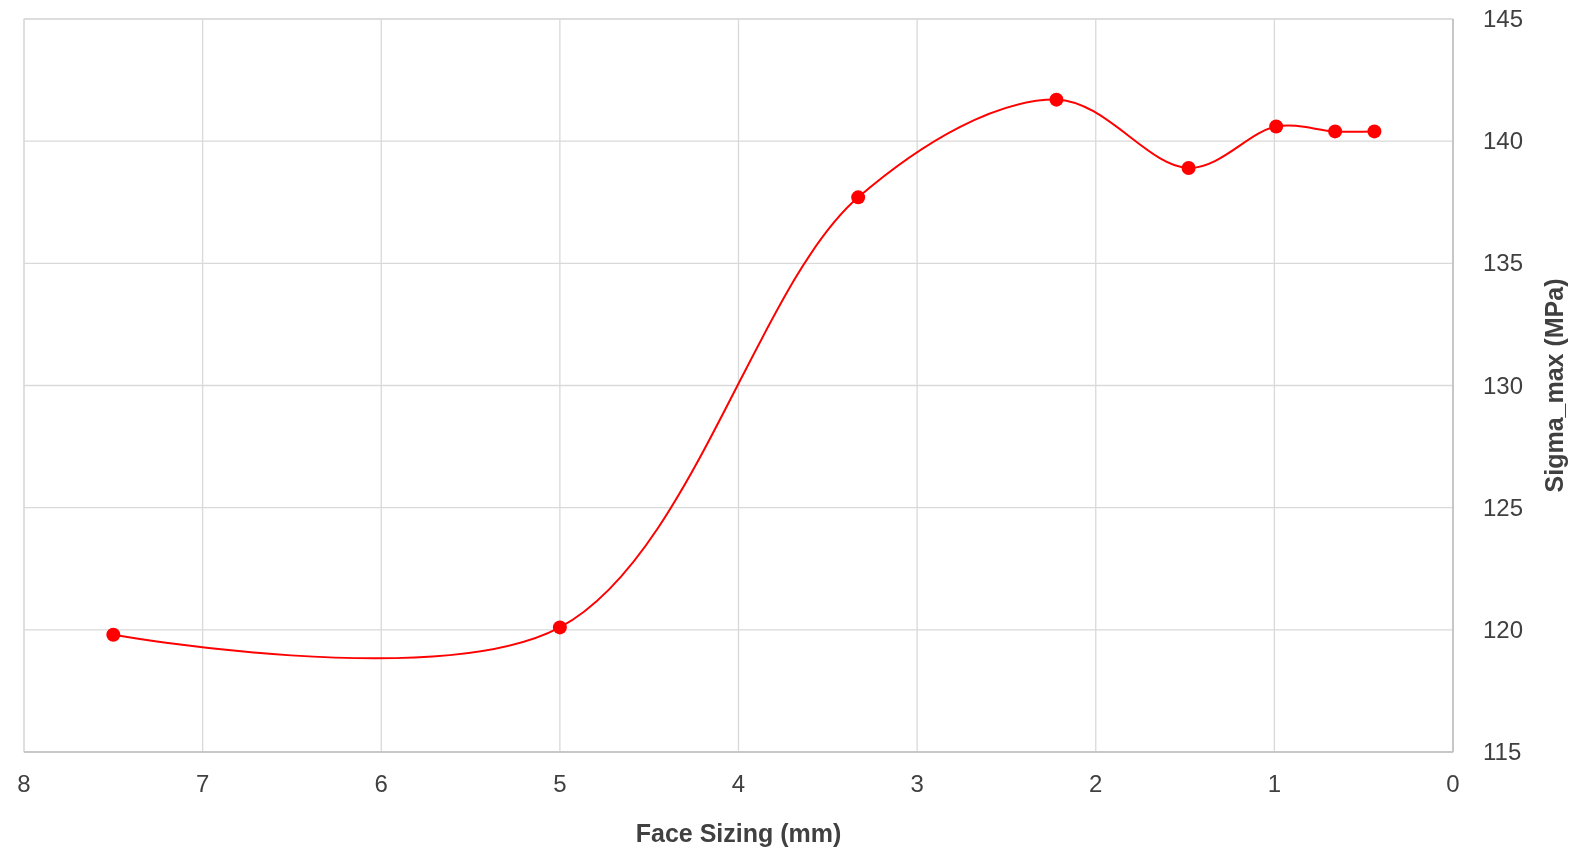  What do you see at coordinates (381, 783) in the screenshot?
I see `x-tick-label: 6` at bounding box center [381, 783].